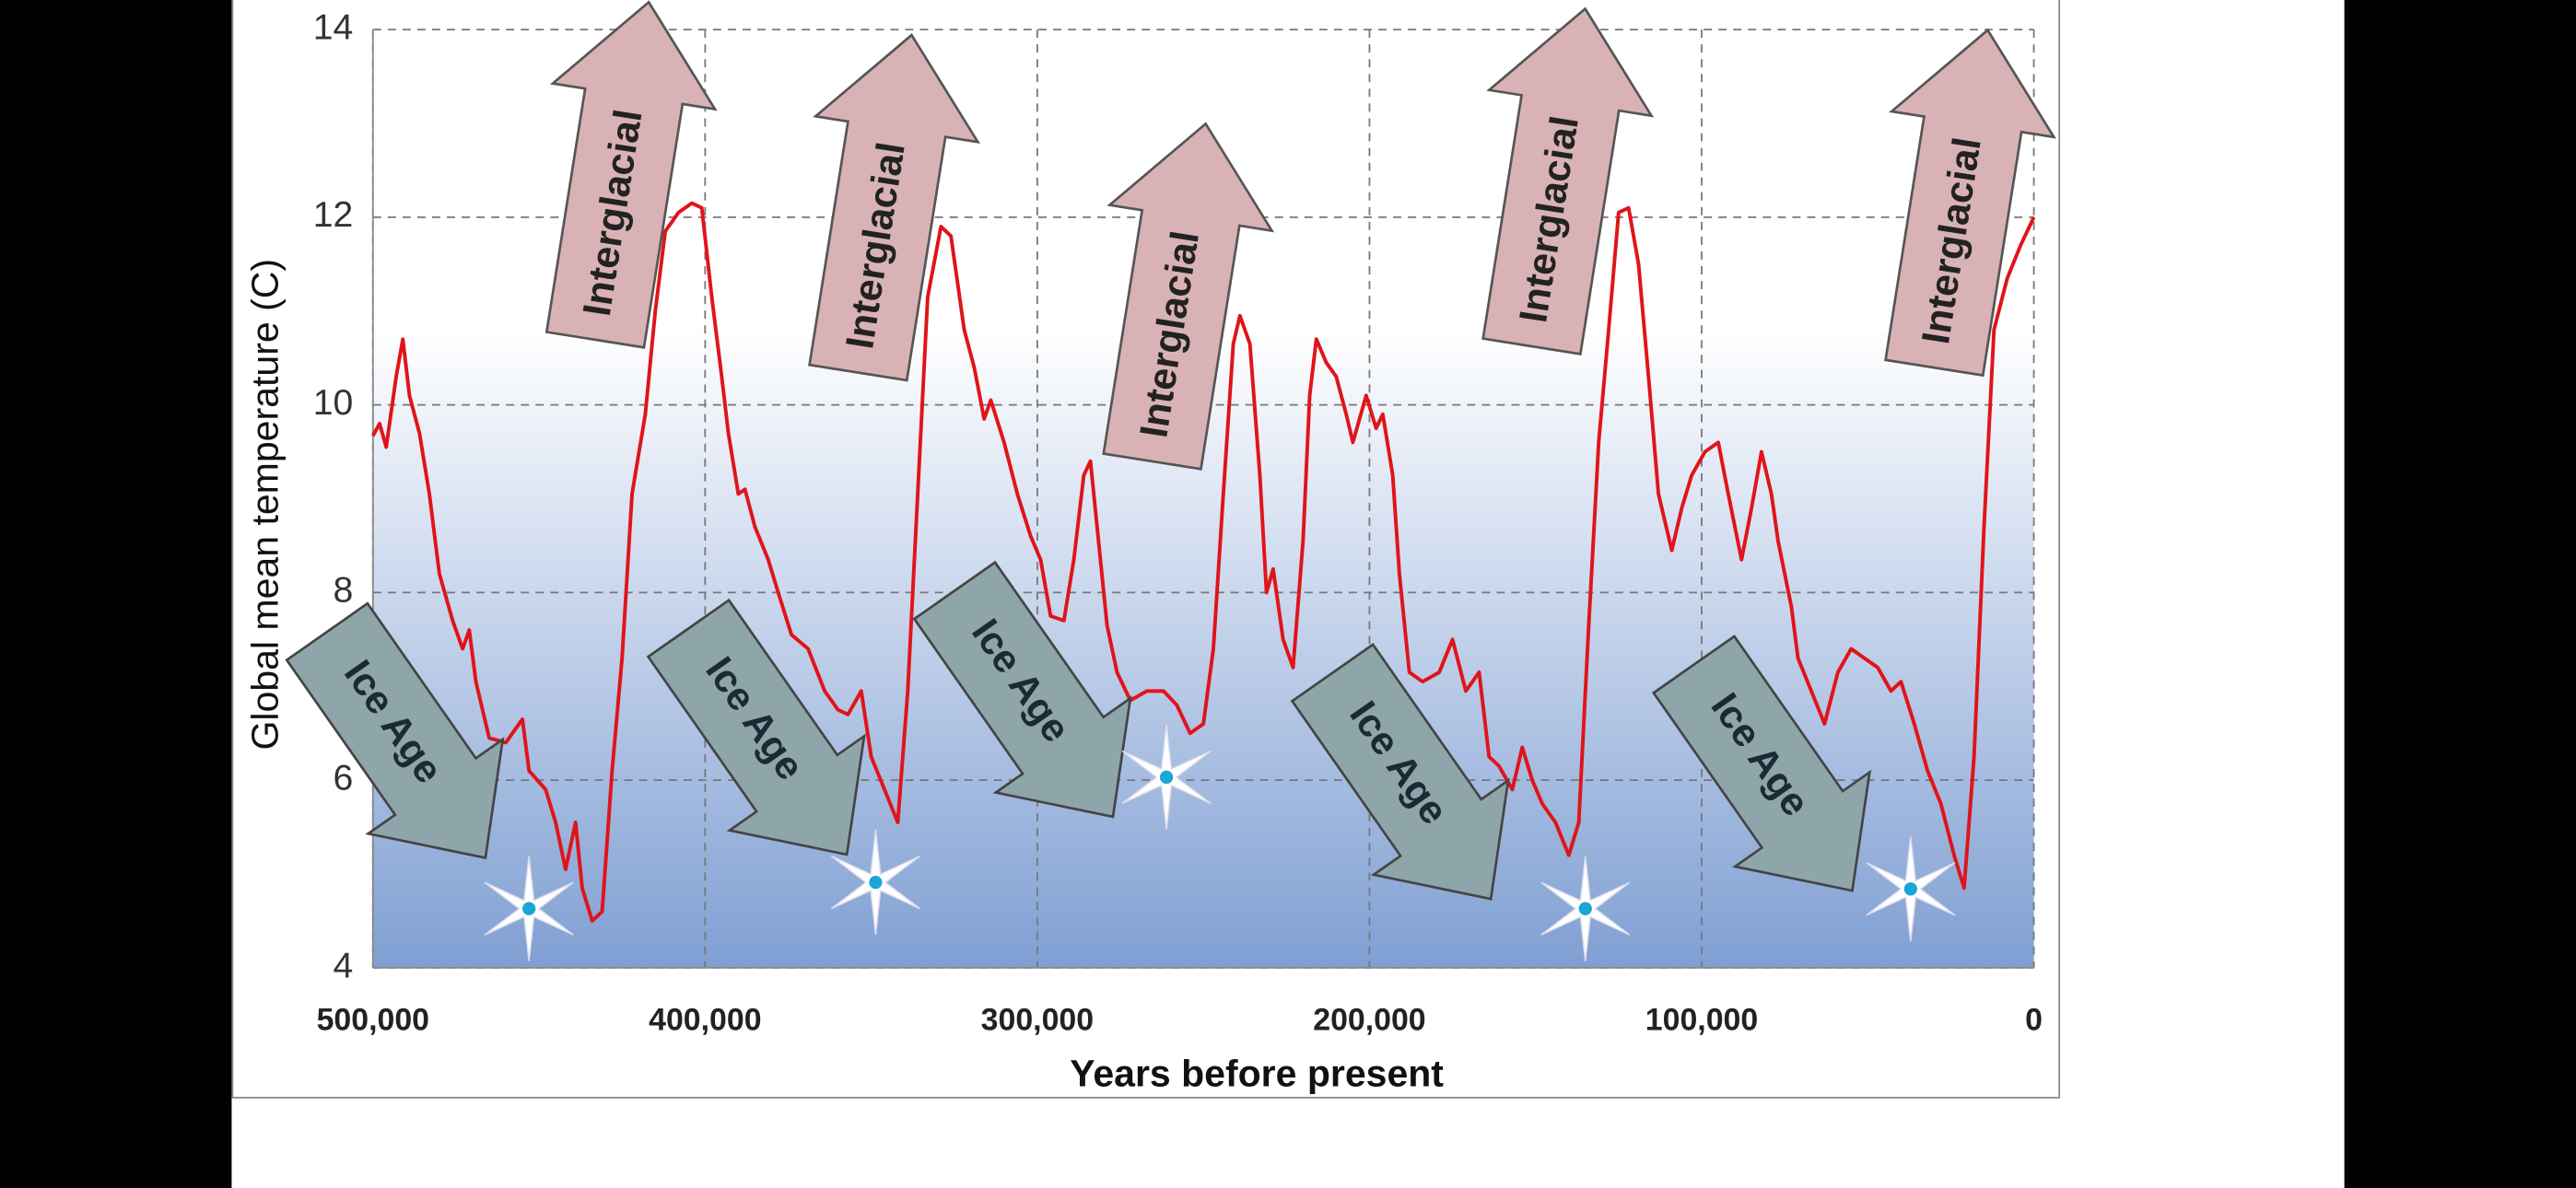  Describe the element at coordinates (344, 590) in the screenshot. I see `y-tick-label: 8` at that location.